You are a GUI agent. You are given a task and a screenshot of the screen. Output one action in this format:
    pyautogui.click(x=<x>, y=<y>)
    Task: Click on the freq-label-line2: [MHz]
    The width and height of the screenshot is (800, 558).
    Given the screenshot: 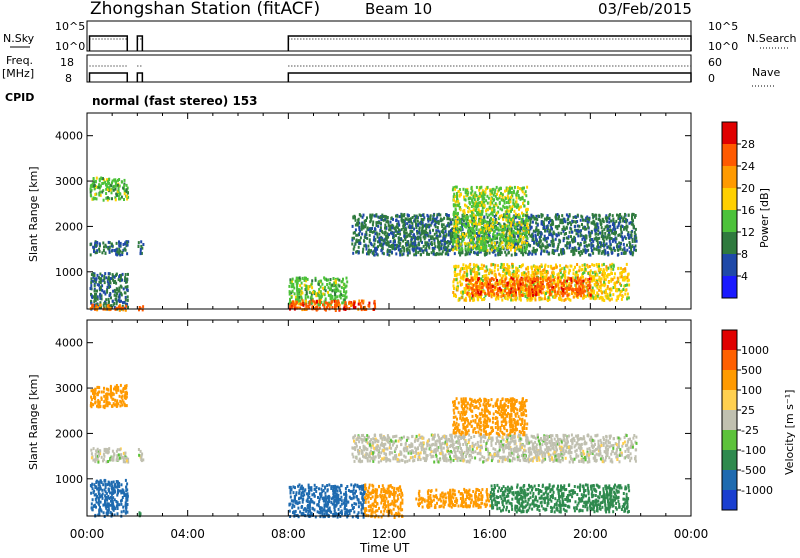 What is the action you would take?
    pyautogui.click(x=18, y=73)
    